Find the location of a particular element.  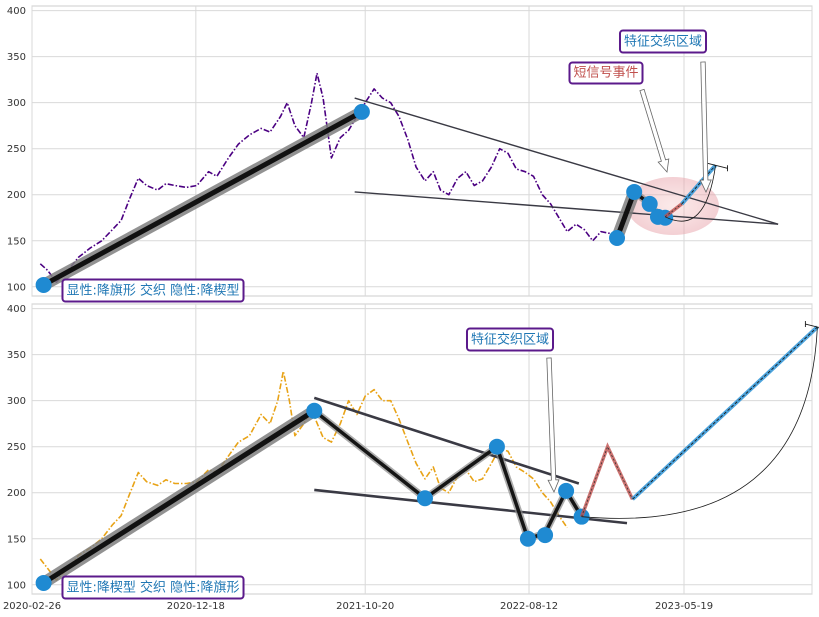

feature-zone-label-top: 特征交织区域 is located at coordinates (663, 41).